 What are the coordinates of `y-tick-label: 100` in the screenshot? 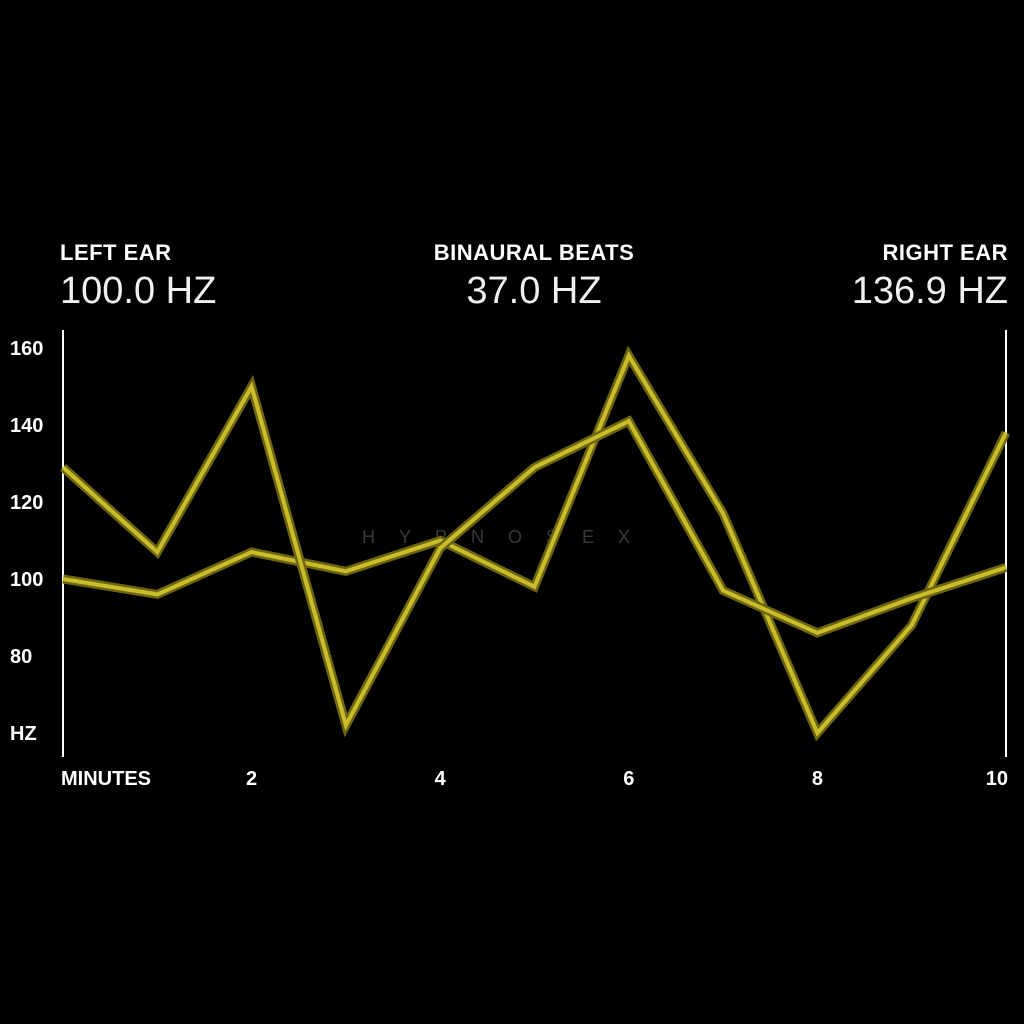 It's located at (26, 580).